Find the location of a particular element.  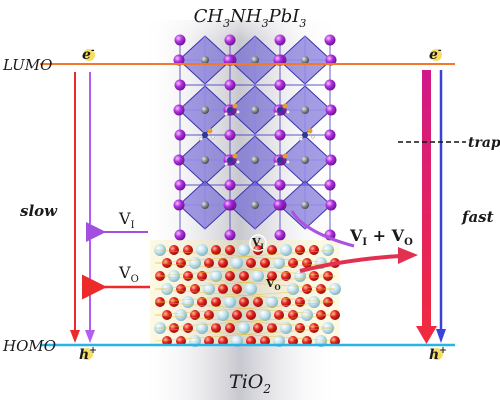

vo-migration-arrowhead is located at coordinates (408, 255).